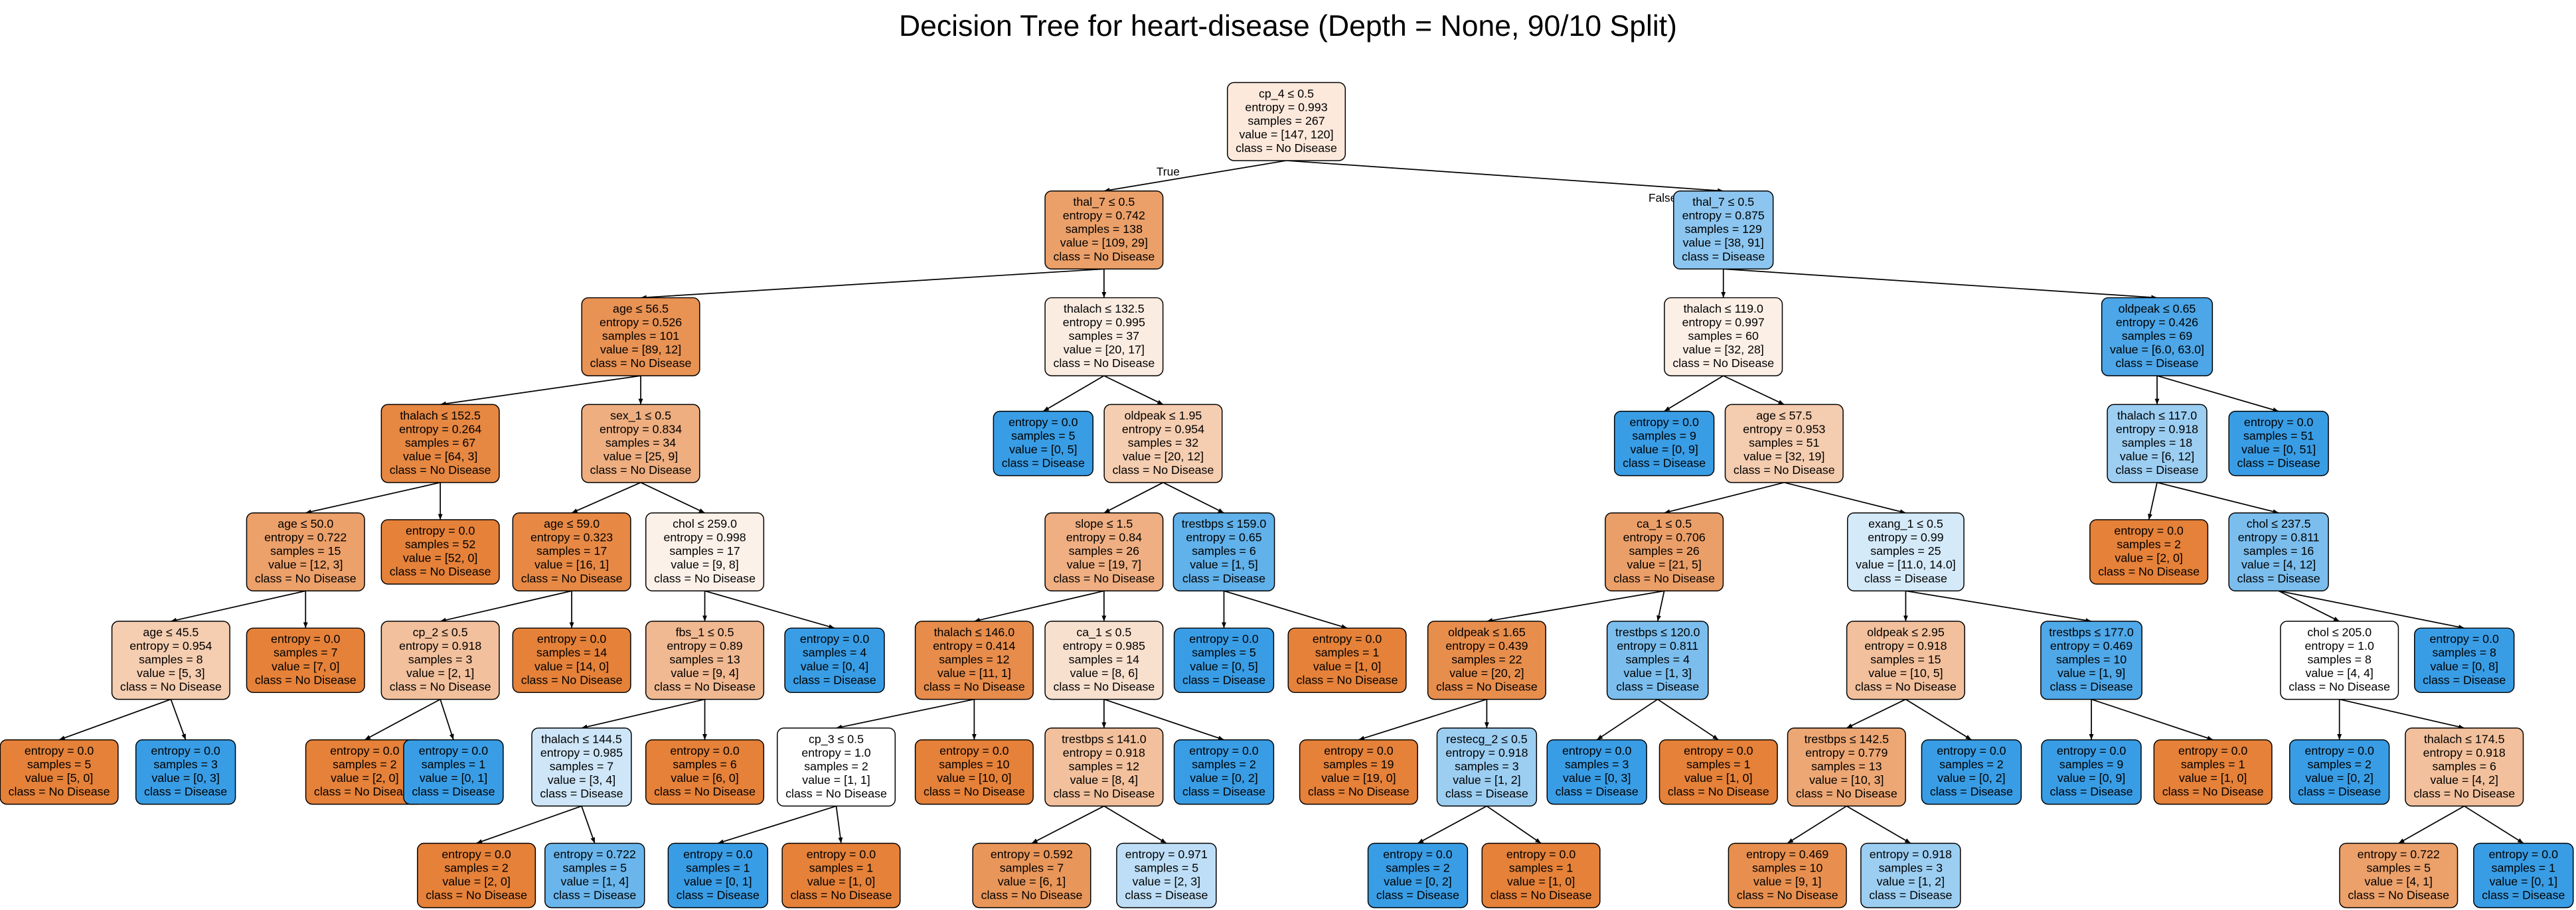 The image size is (2576, 910). Describe the element at coordinates (2523, 882) in the screenshot. I see `node-text: value = [0, 1]` at that location.